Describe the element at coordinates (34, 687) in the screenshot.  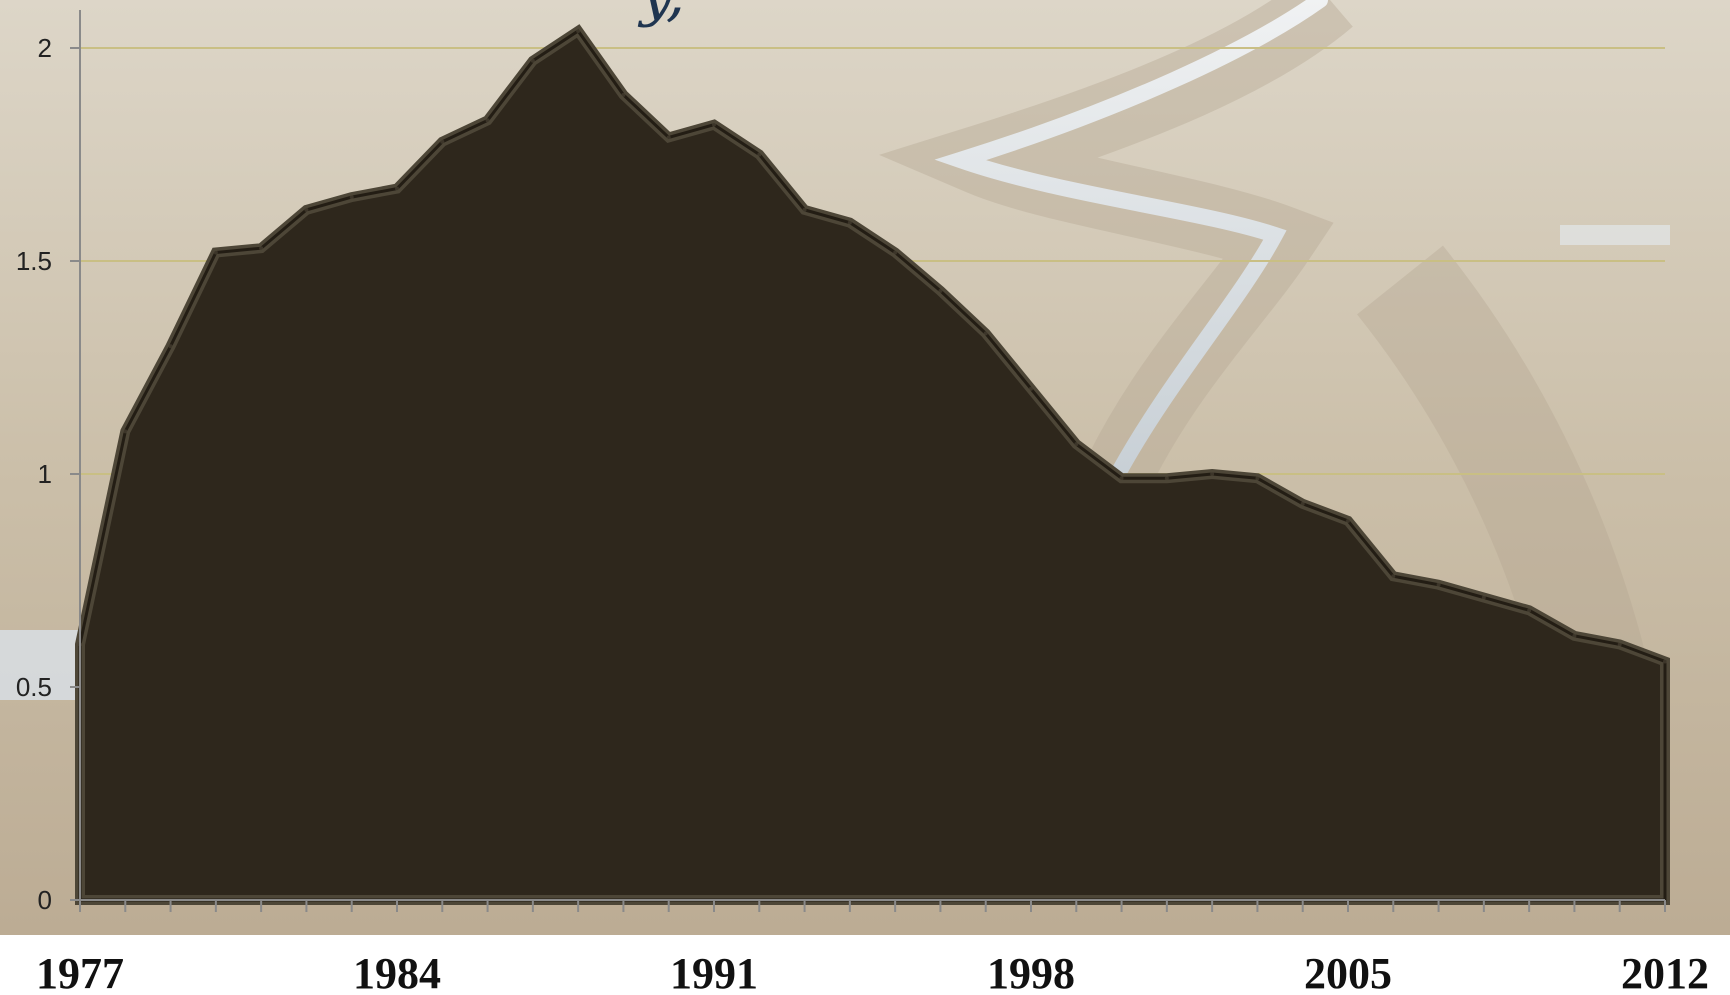
I see `y-tick-label: 0.5` at that location.